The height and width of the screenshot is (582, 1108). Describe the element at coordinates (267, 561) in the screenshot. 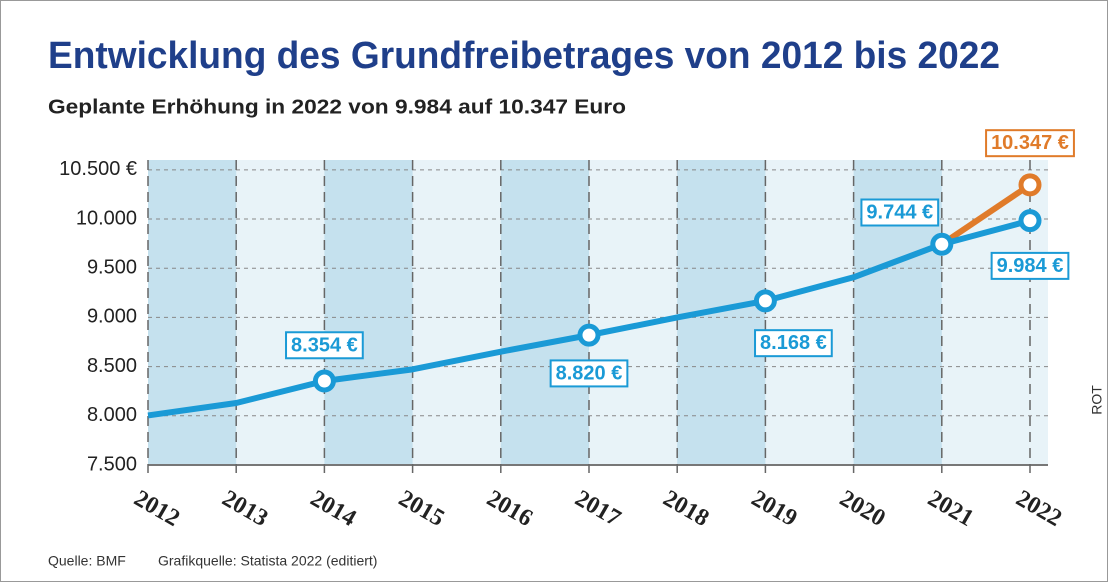

I see `graphic-source: Grafikquelle: Statista 2022 (editiert)` at that location.